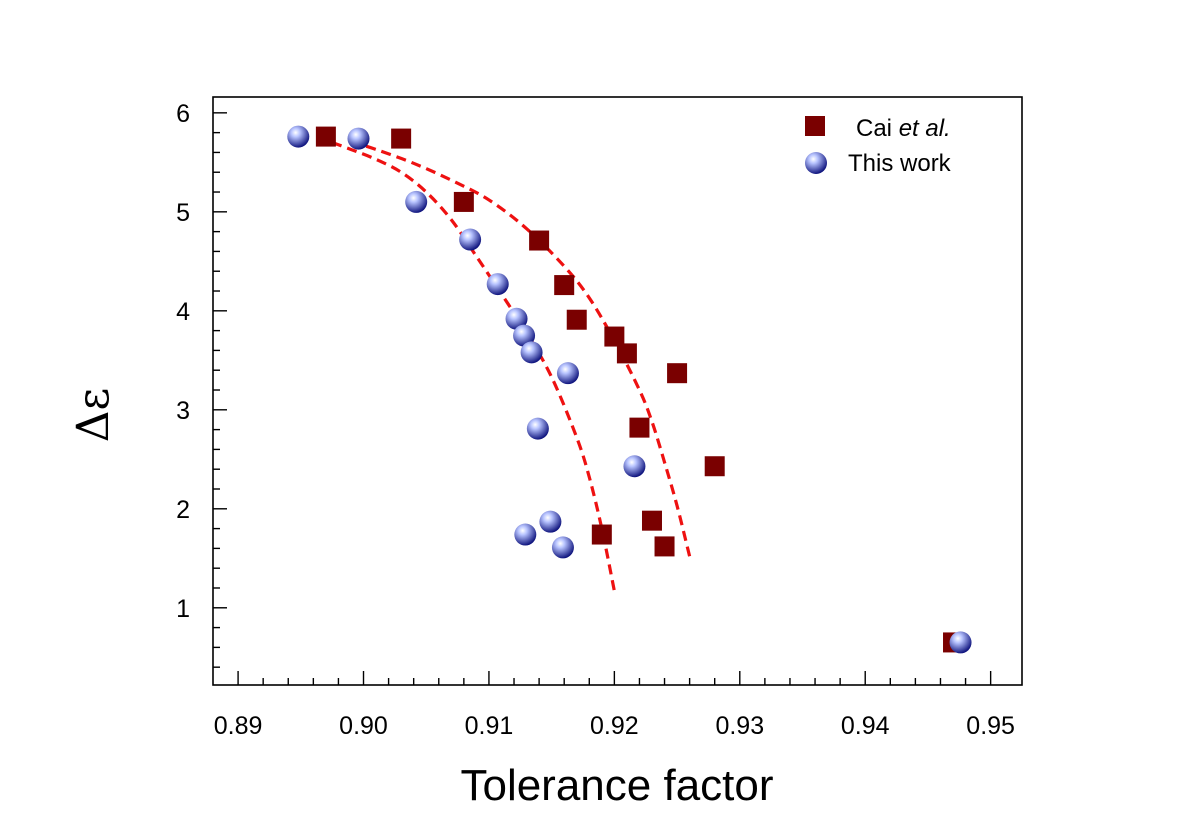 The height and width of the screenshot is (822, 1188). Describe the element at coordinates (183, 510) in the screenshot. I see `y-tick-label: 2` at that location.